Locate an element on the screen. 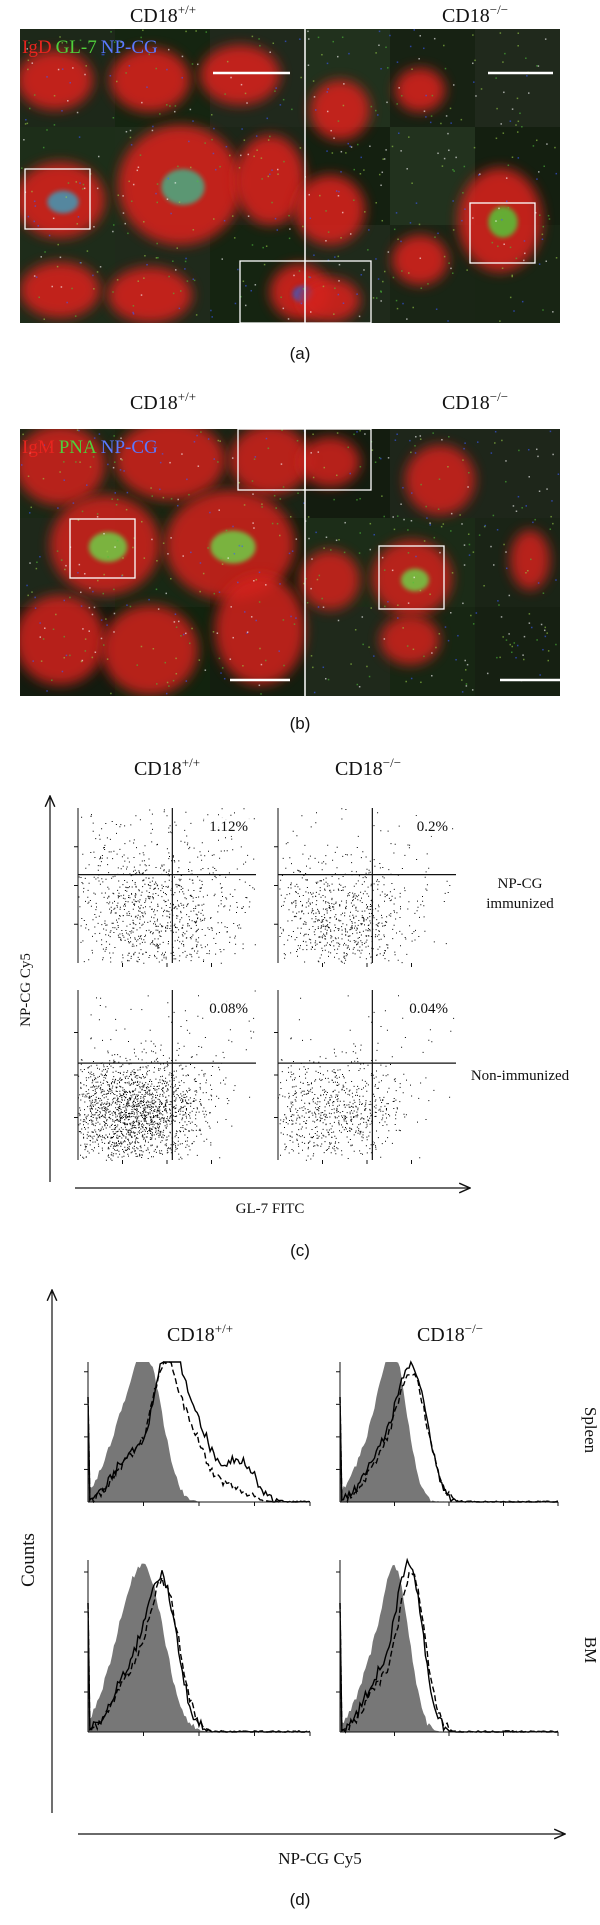 The image size is (600, 1925). pct-bg is located at coordinates (227, 1008).